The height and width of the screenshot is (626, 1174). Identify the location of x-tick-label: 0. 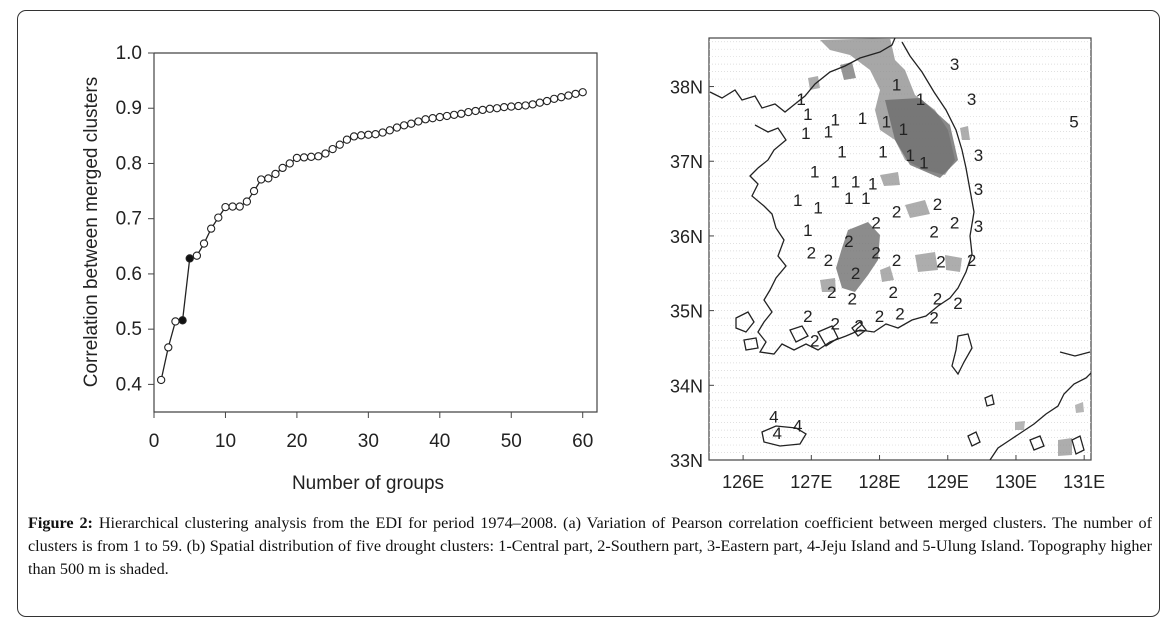
(154, 441).